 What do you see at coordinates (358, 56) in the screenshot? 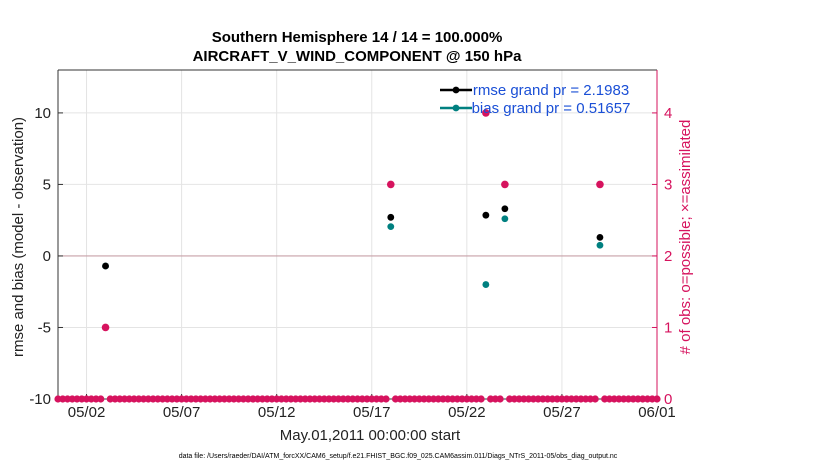
I see `chart-title-line2: AIRCRAFT_V_WIND_COMPONENT @ 150 hPa` at bounding box center [358, 56].